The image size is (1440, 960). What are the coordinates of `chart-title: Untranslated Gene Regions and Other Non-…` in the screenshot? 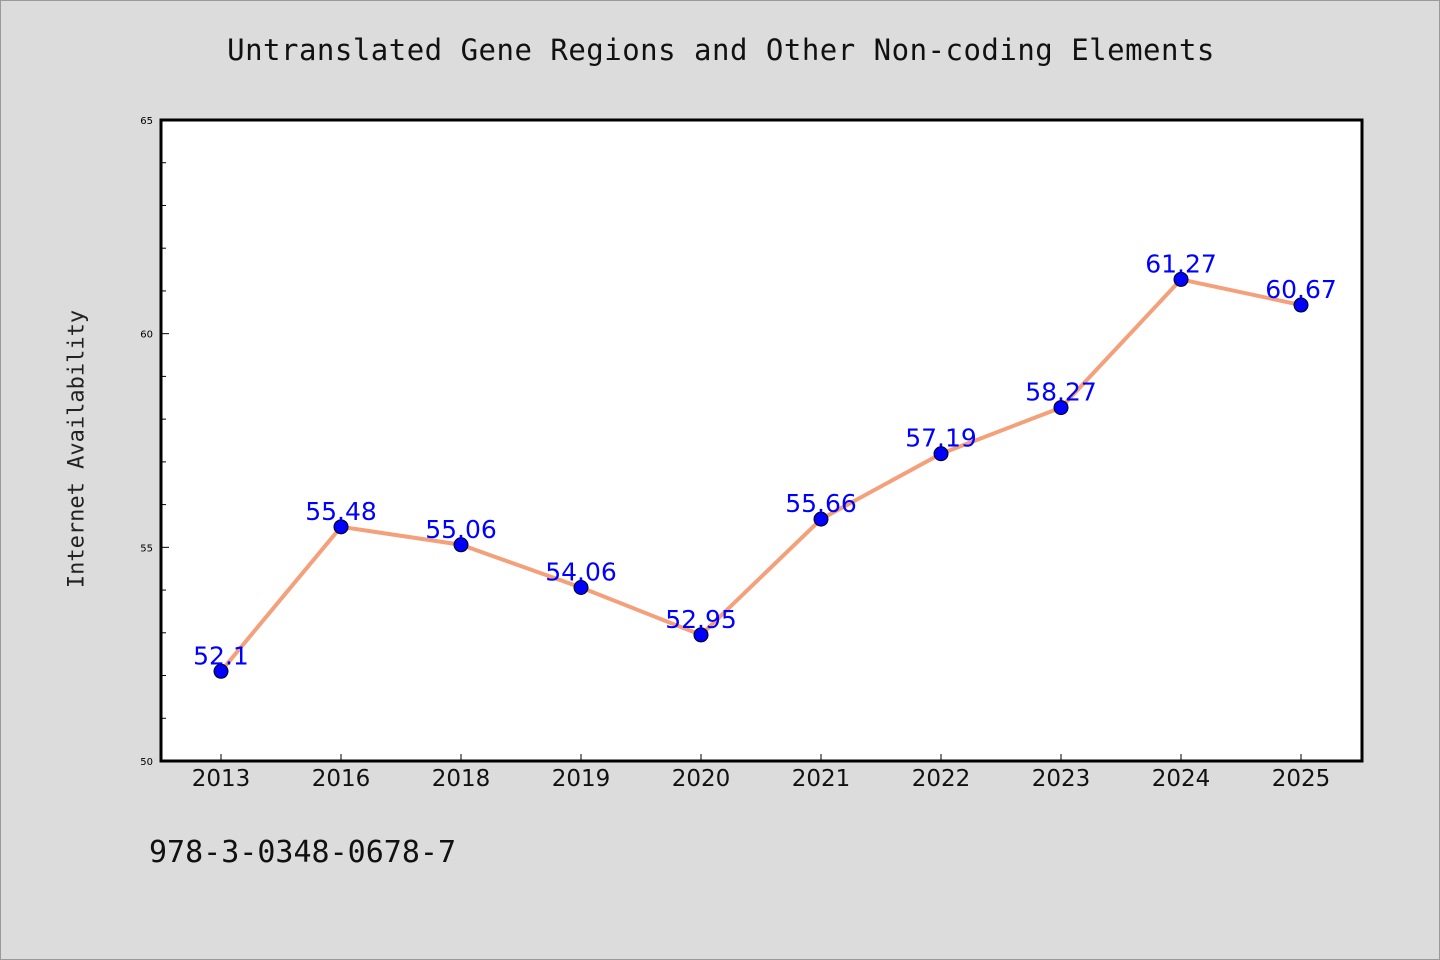 It's located at (721, 50).